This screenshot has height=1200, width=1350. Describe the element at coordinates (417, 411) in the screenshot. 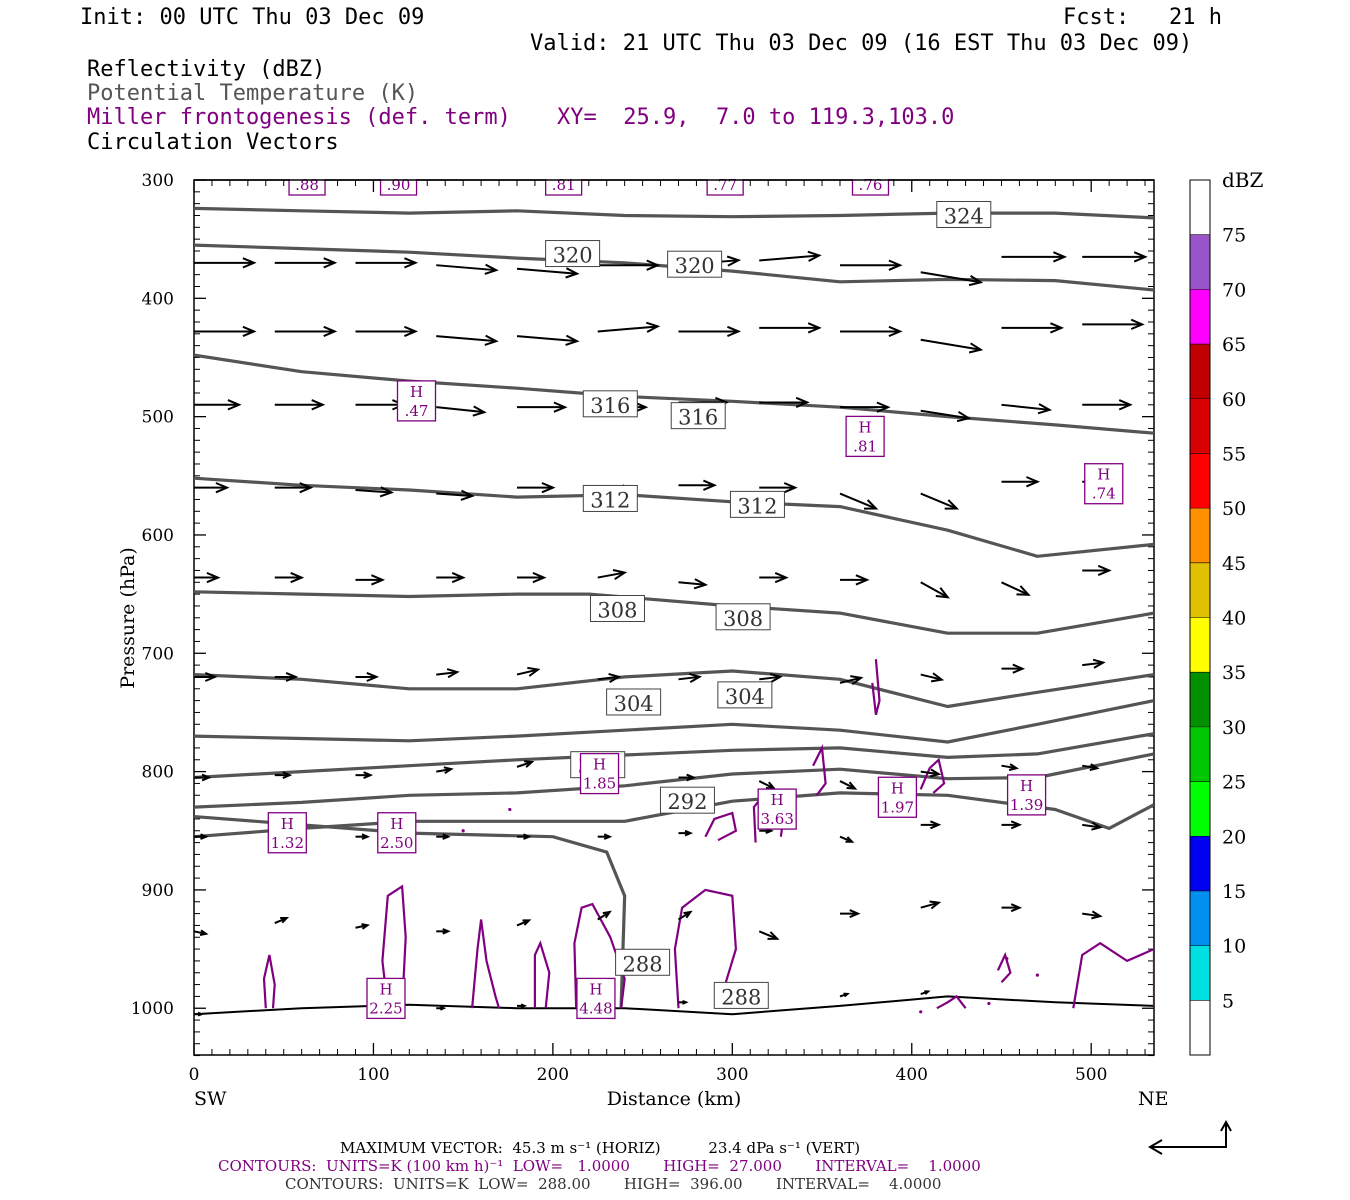

I see `fronto-max-value: .47` at that location.